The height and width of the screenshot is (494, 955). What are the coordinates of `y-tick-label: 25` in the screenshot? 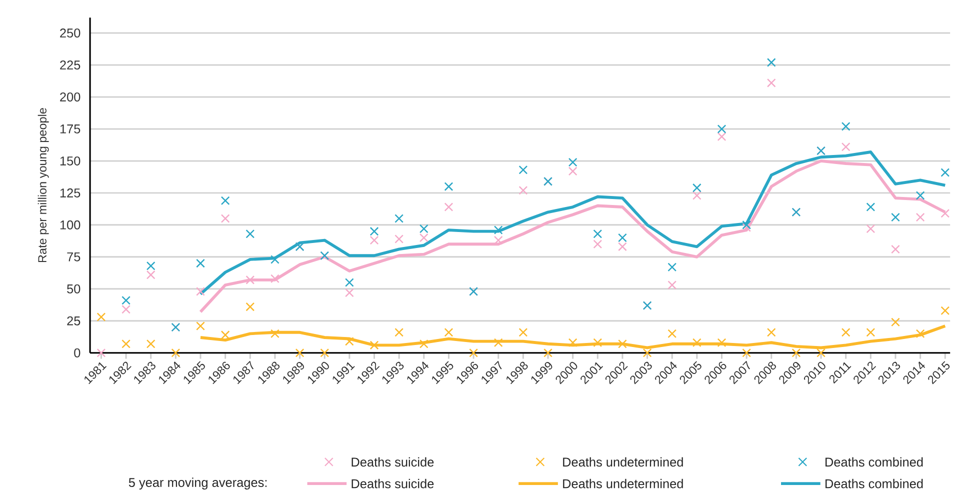 It's located at (73, 321).